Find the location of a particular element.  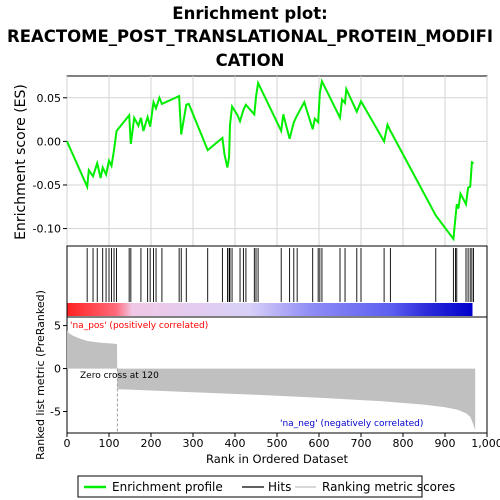

es-y-ticks: 0.05 0.00 -0.05 -0.10 is located at coordinates (50, 164).